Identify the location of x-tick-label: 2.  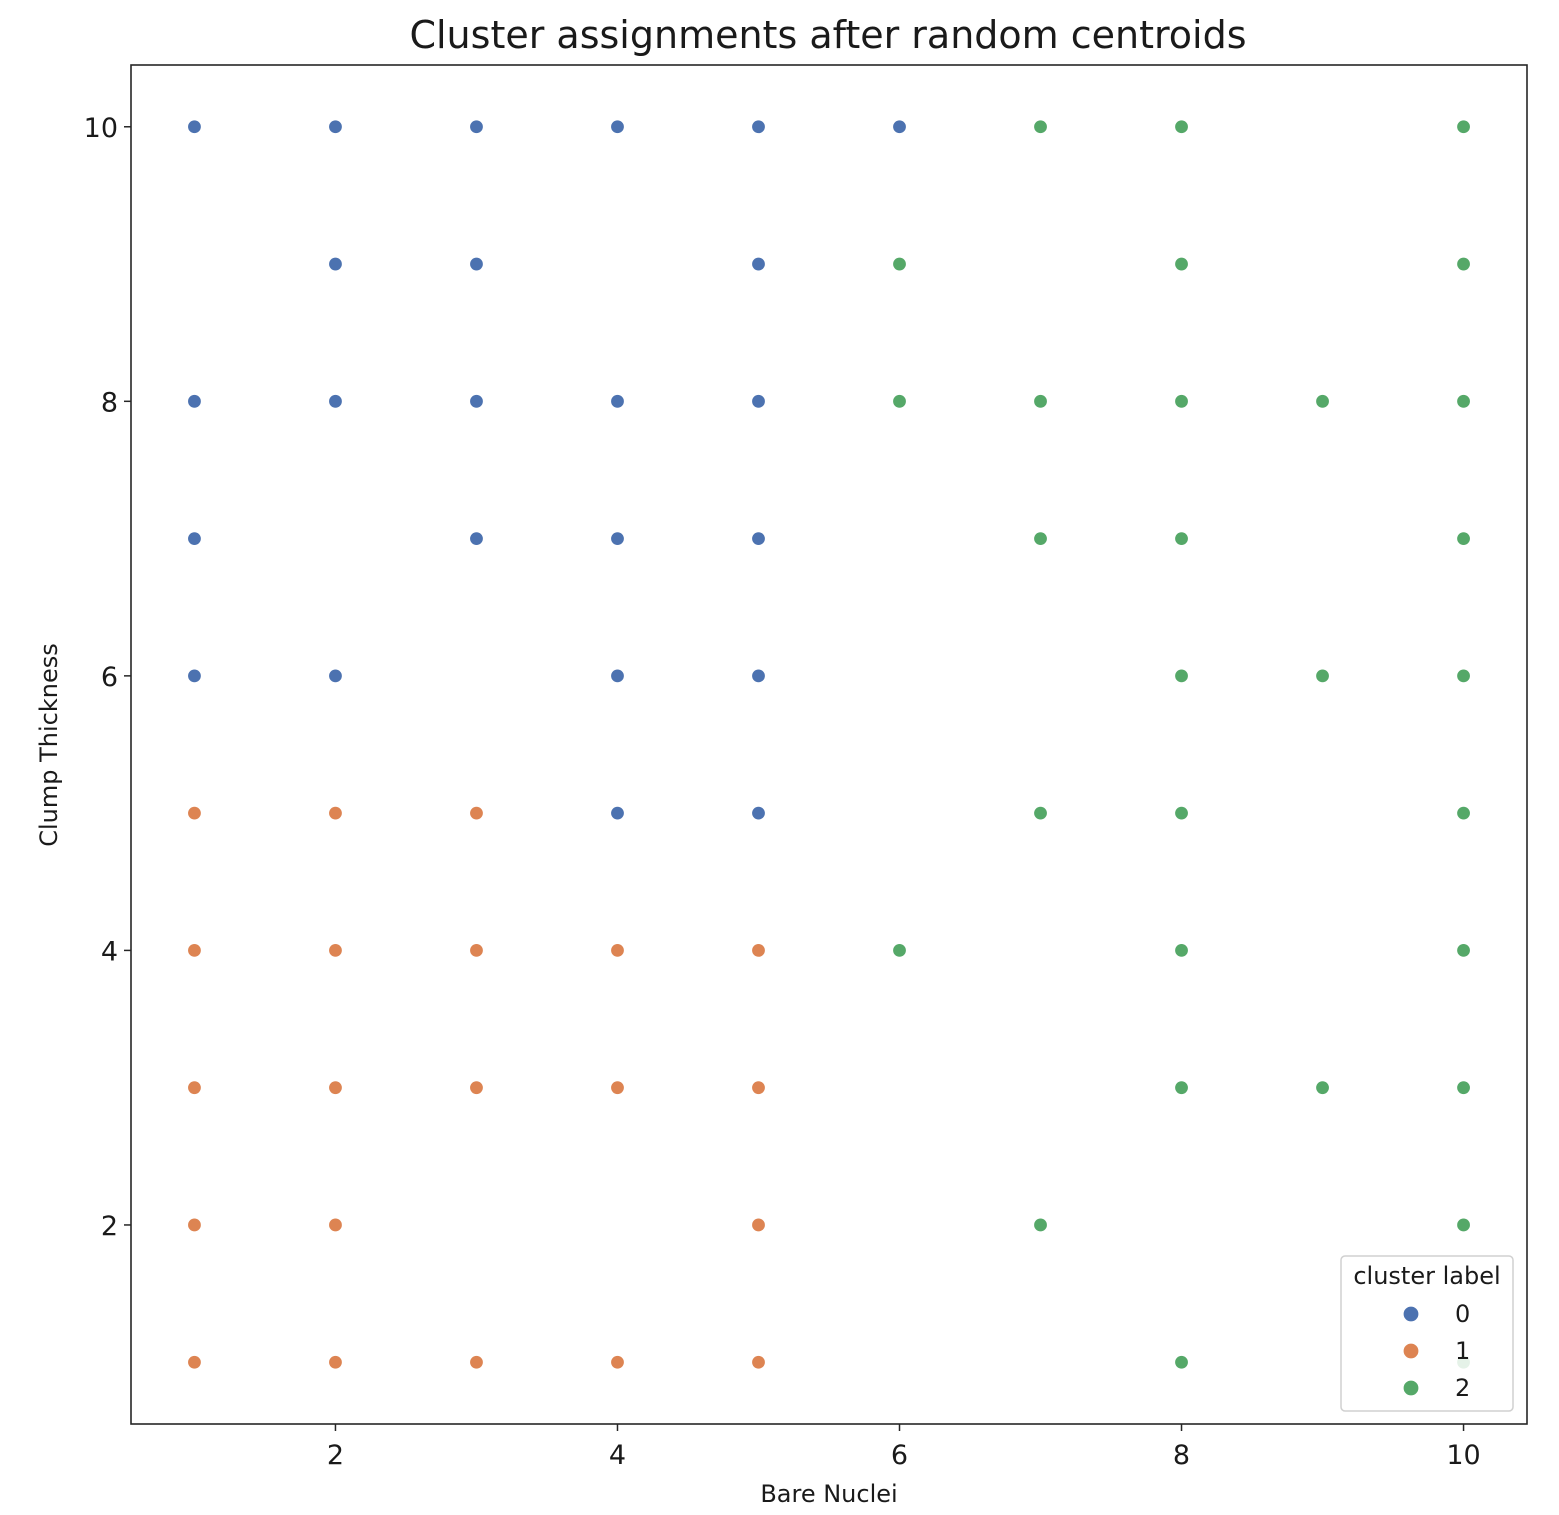
(335, 1455).